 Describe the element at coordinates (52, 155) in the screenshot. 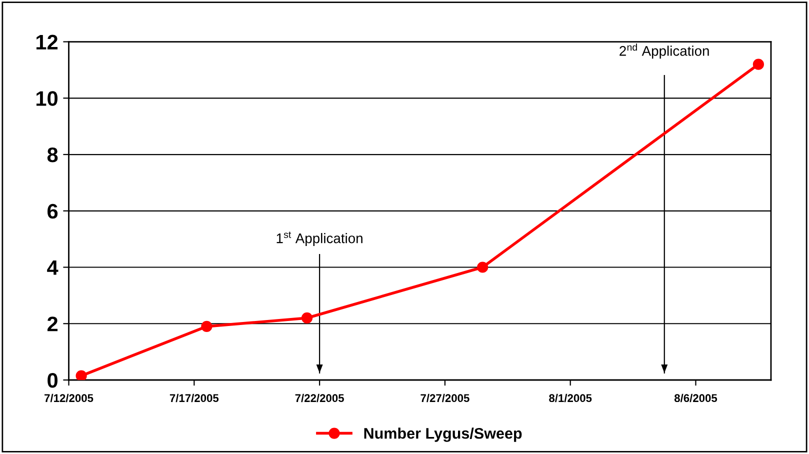

I see `y-tick-label: 8` at that location.